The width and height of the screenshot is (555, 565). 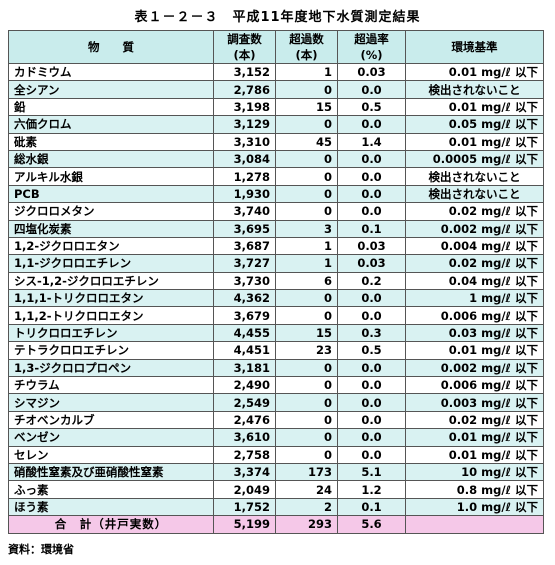 What do you see at coordinates (474, 281) in the screenshot?
I see `cell-standard: 0.04 mg/ℓ 以下` at bounding box center [474, 281].